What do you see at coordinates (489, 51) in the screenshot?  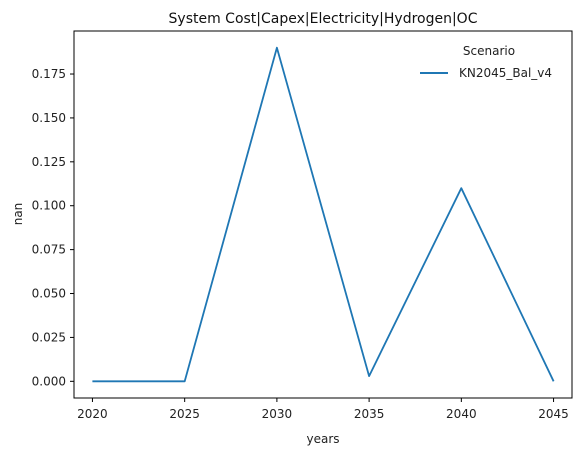 I see `legend-title: Scenario` at bounding box center [489, 51].